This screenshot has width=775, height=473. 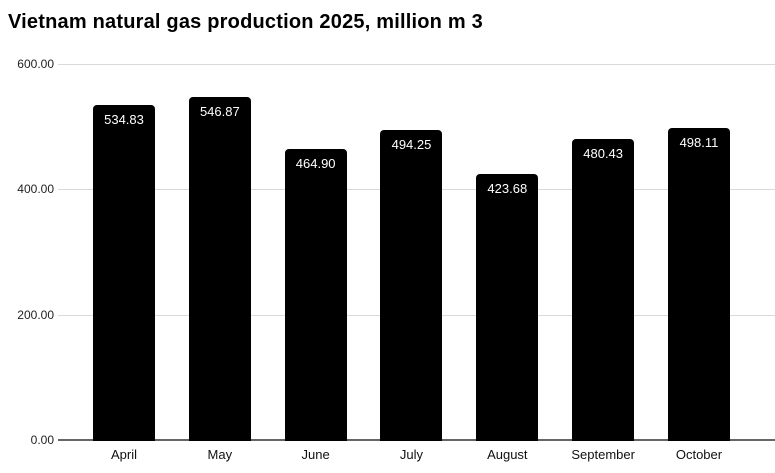 I want to click on bar: 498.11, so click(x=698, y=284).